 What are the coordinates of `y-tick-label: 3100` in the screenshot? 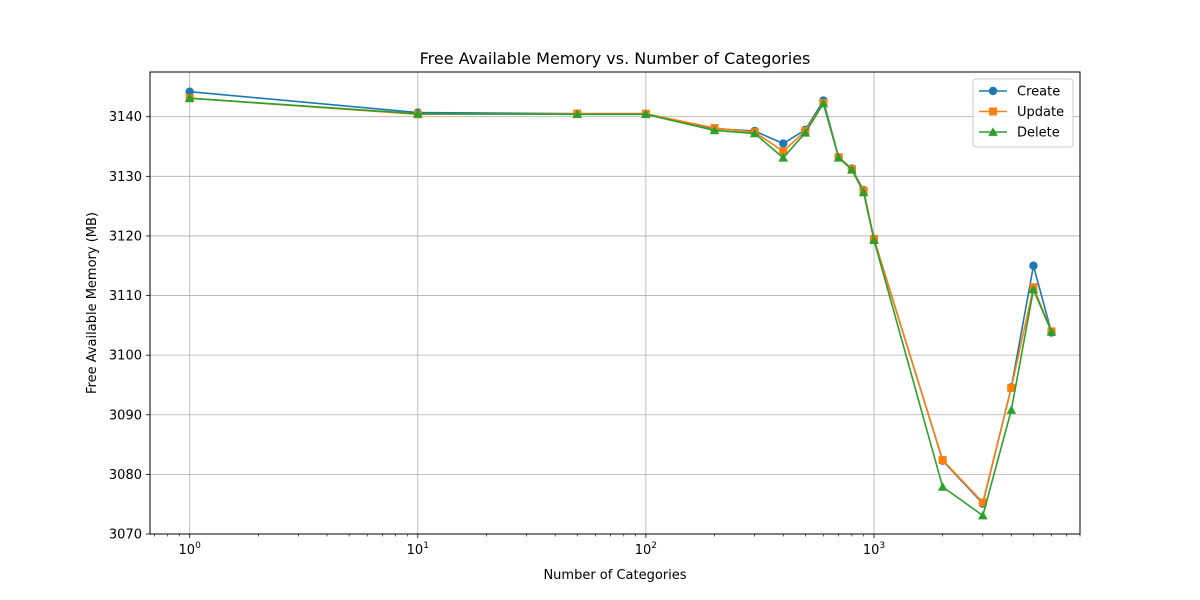 It's located at (125, 356).